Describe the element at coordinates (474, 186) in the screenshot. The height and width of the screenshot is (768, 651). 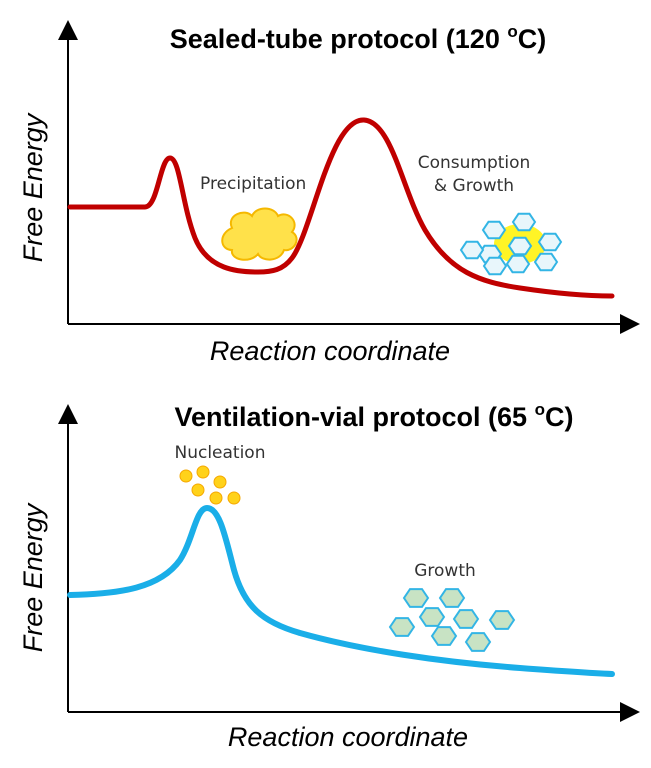
I see `label-and-growth: & Growth` at that location.